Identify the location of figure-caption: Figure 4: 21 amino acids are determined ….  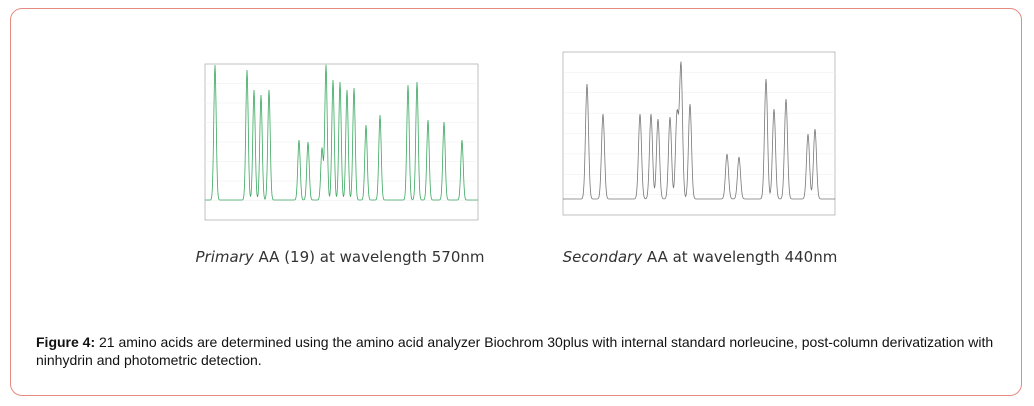
(516, 351).